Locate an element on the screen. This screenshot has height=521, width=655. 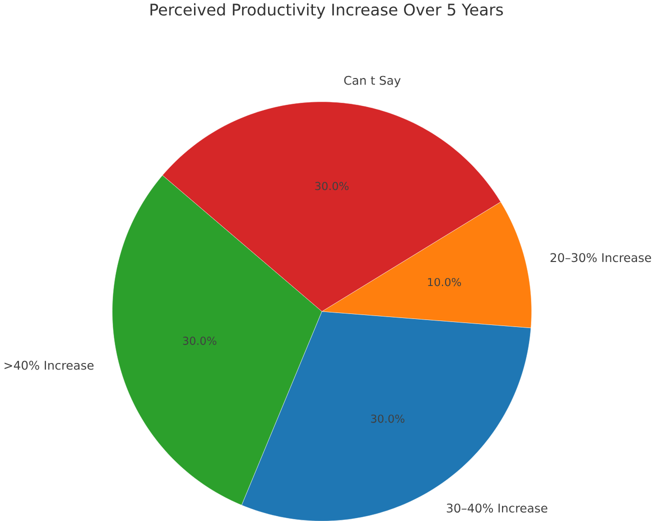
slice-label: Can t Say is located at coordinates (372, 82).